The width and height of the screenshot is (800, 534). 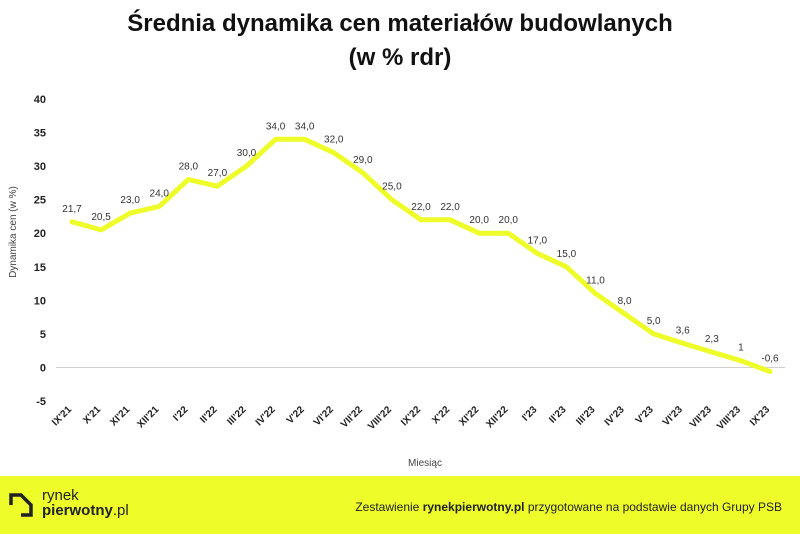 What do you see at coordinates (120, 416) in the screenshot?
I see `x-tick-label: XI'21` at bounding box center [120, 416].